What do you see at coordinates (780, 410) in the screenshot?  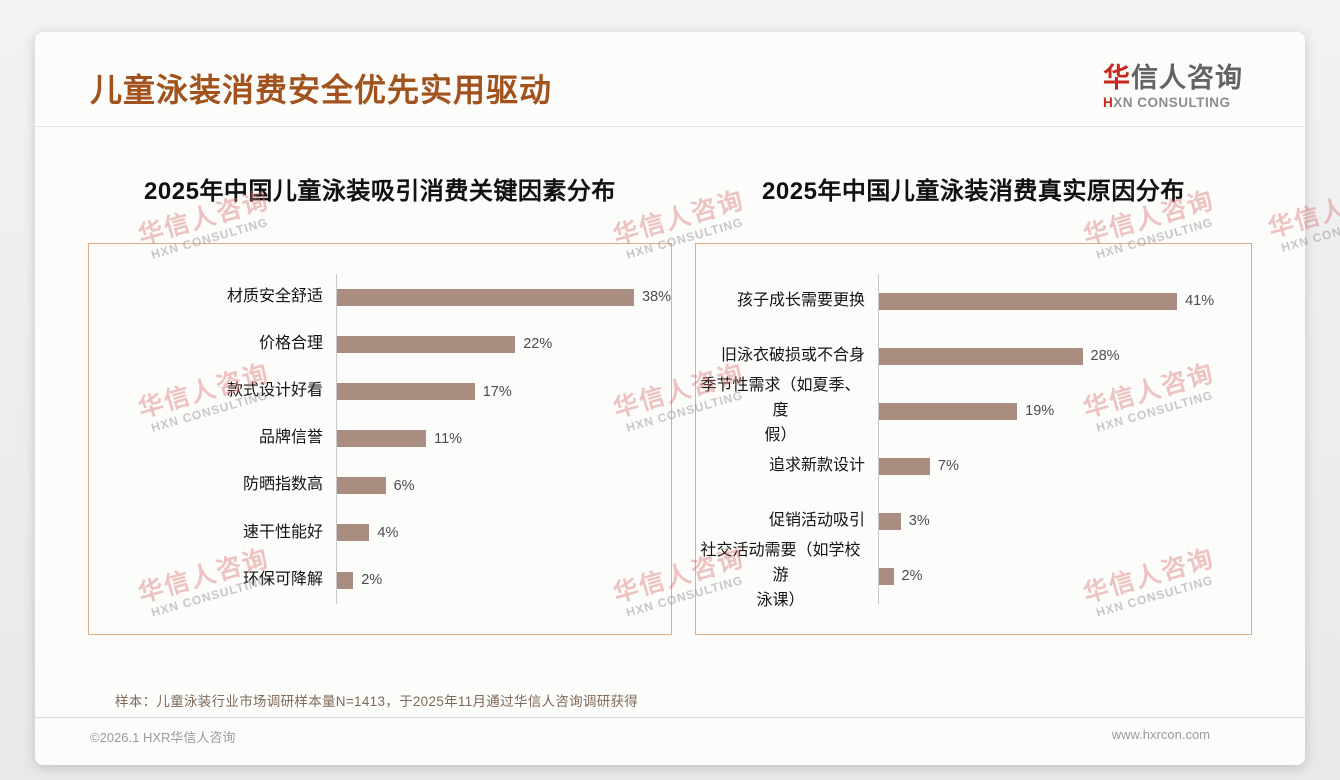 I see `category-label: 季节性需求（如夏季、度 假）` at bounding box center [780, 410].